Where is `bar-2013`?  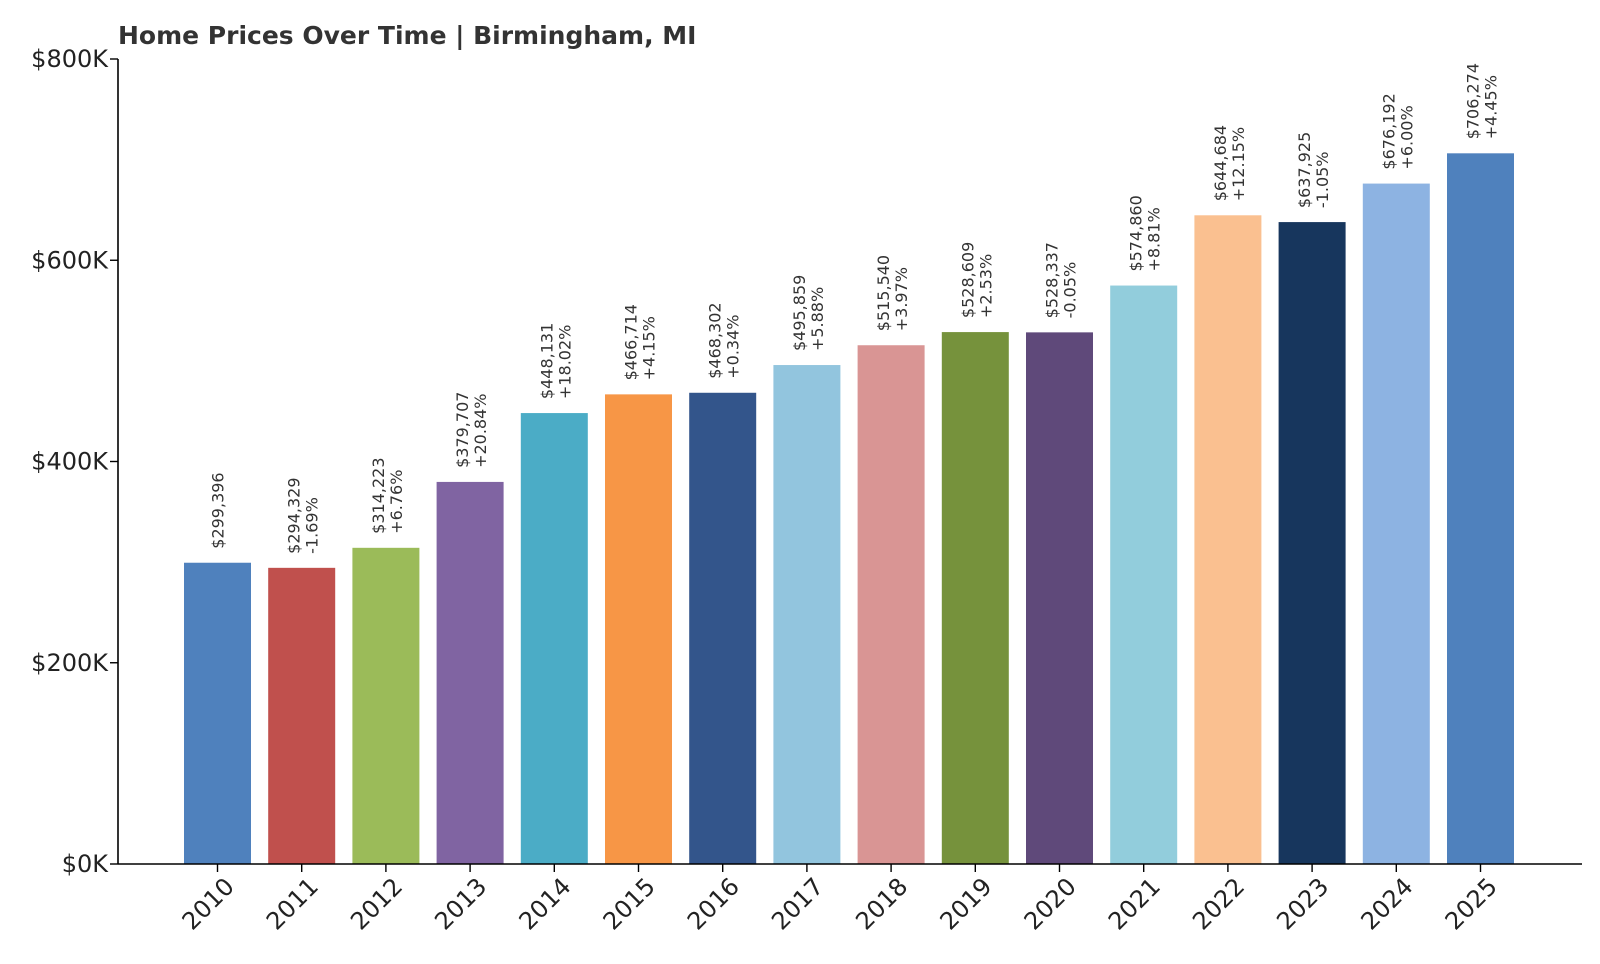 bar-2013 is located at coordinates (470, 672).